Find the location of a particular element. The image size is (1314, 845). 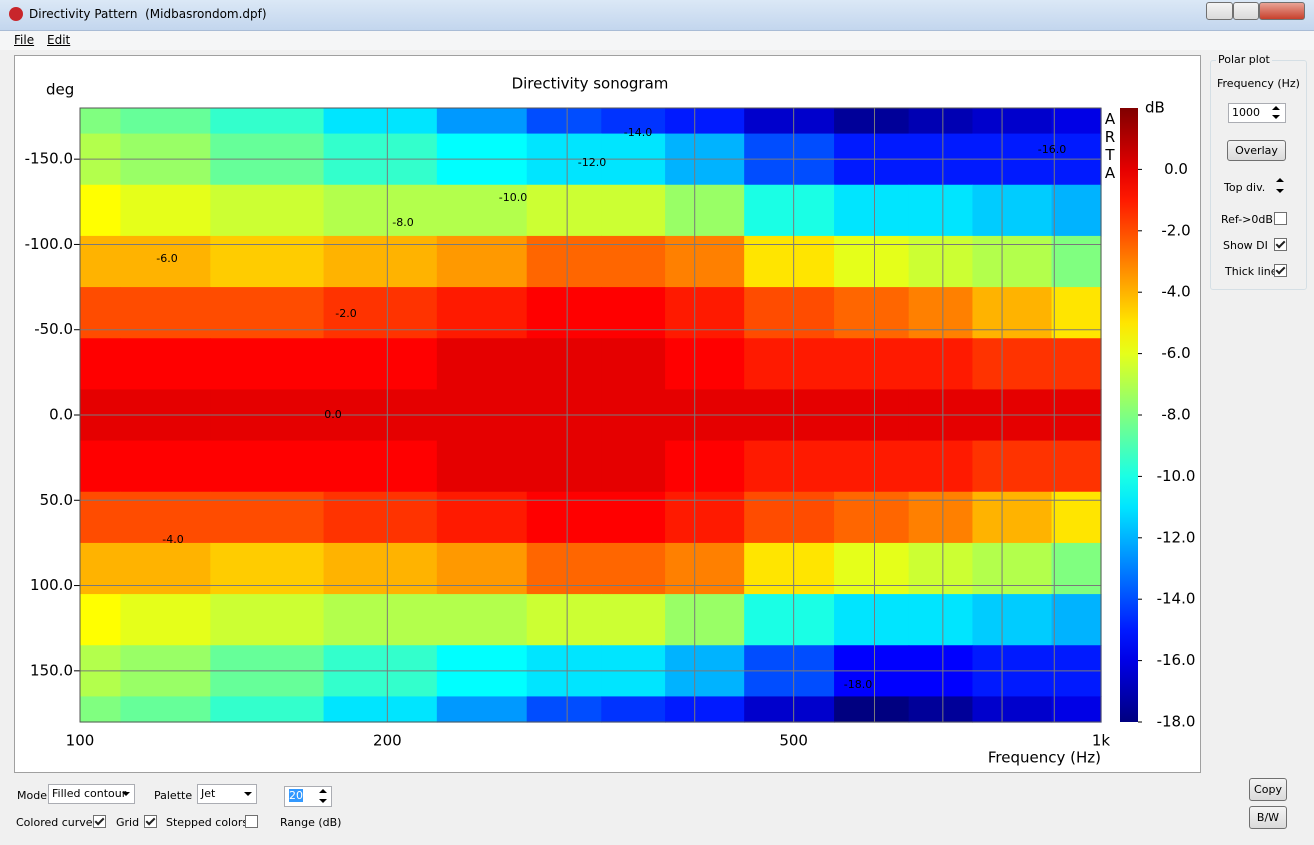

frequency-input: 1000 is located at coordinates (1257, 113).